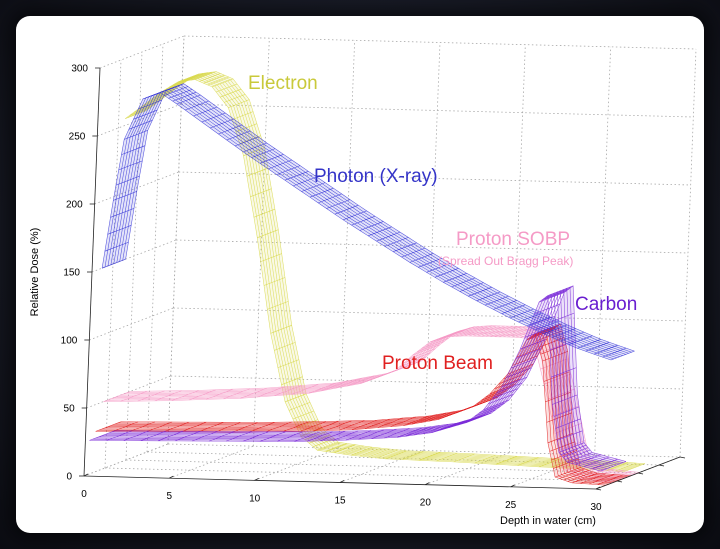 The image size is (720, 549). What do you see at coordinates (69, 477) in the screenshot?
I see `y-tick-label: 0` at bounding box center [69, 477].